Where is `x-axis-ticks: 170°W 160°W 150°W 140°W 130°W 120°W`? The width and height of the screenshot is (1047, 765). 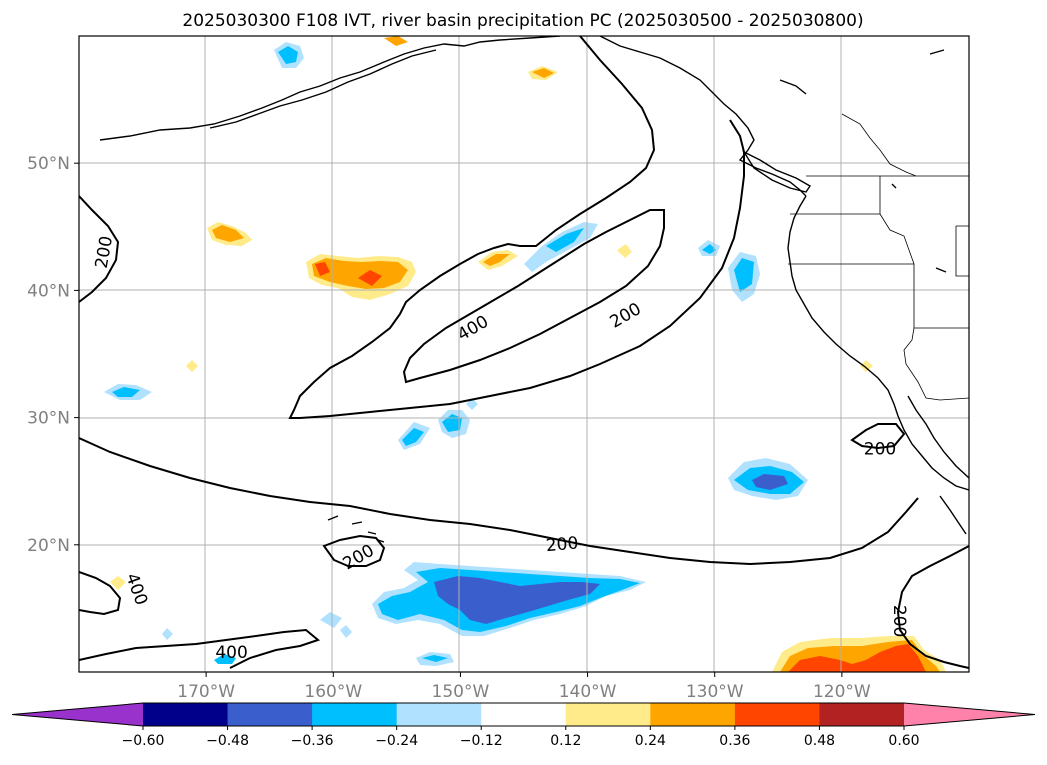 x-axis-ticks: 170°W 160°W 150°W 140°W 130°W 120°W is located at coordinates (524, 687).